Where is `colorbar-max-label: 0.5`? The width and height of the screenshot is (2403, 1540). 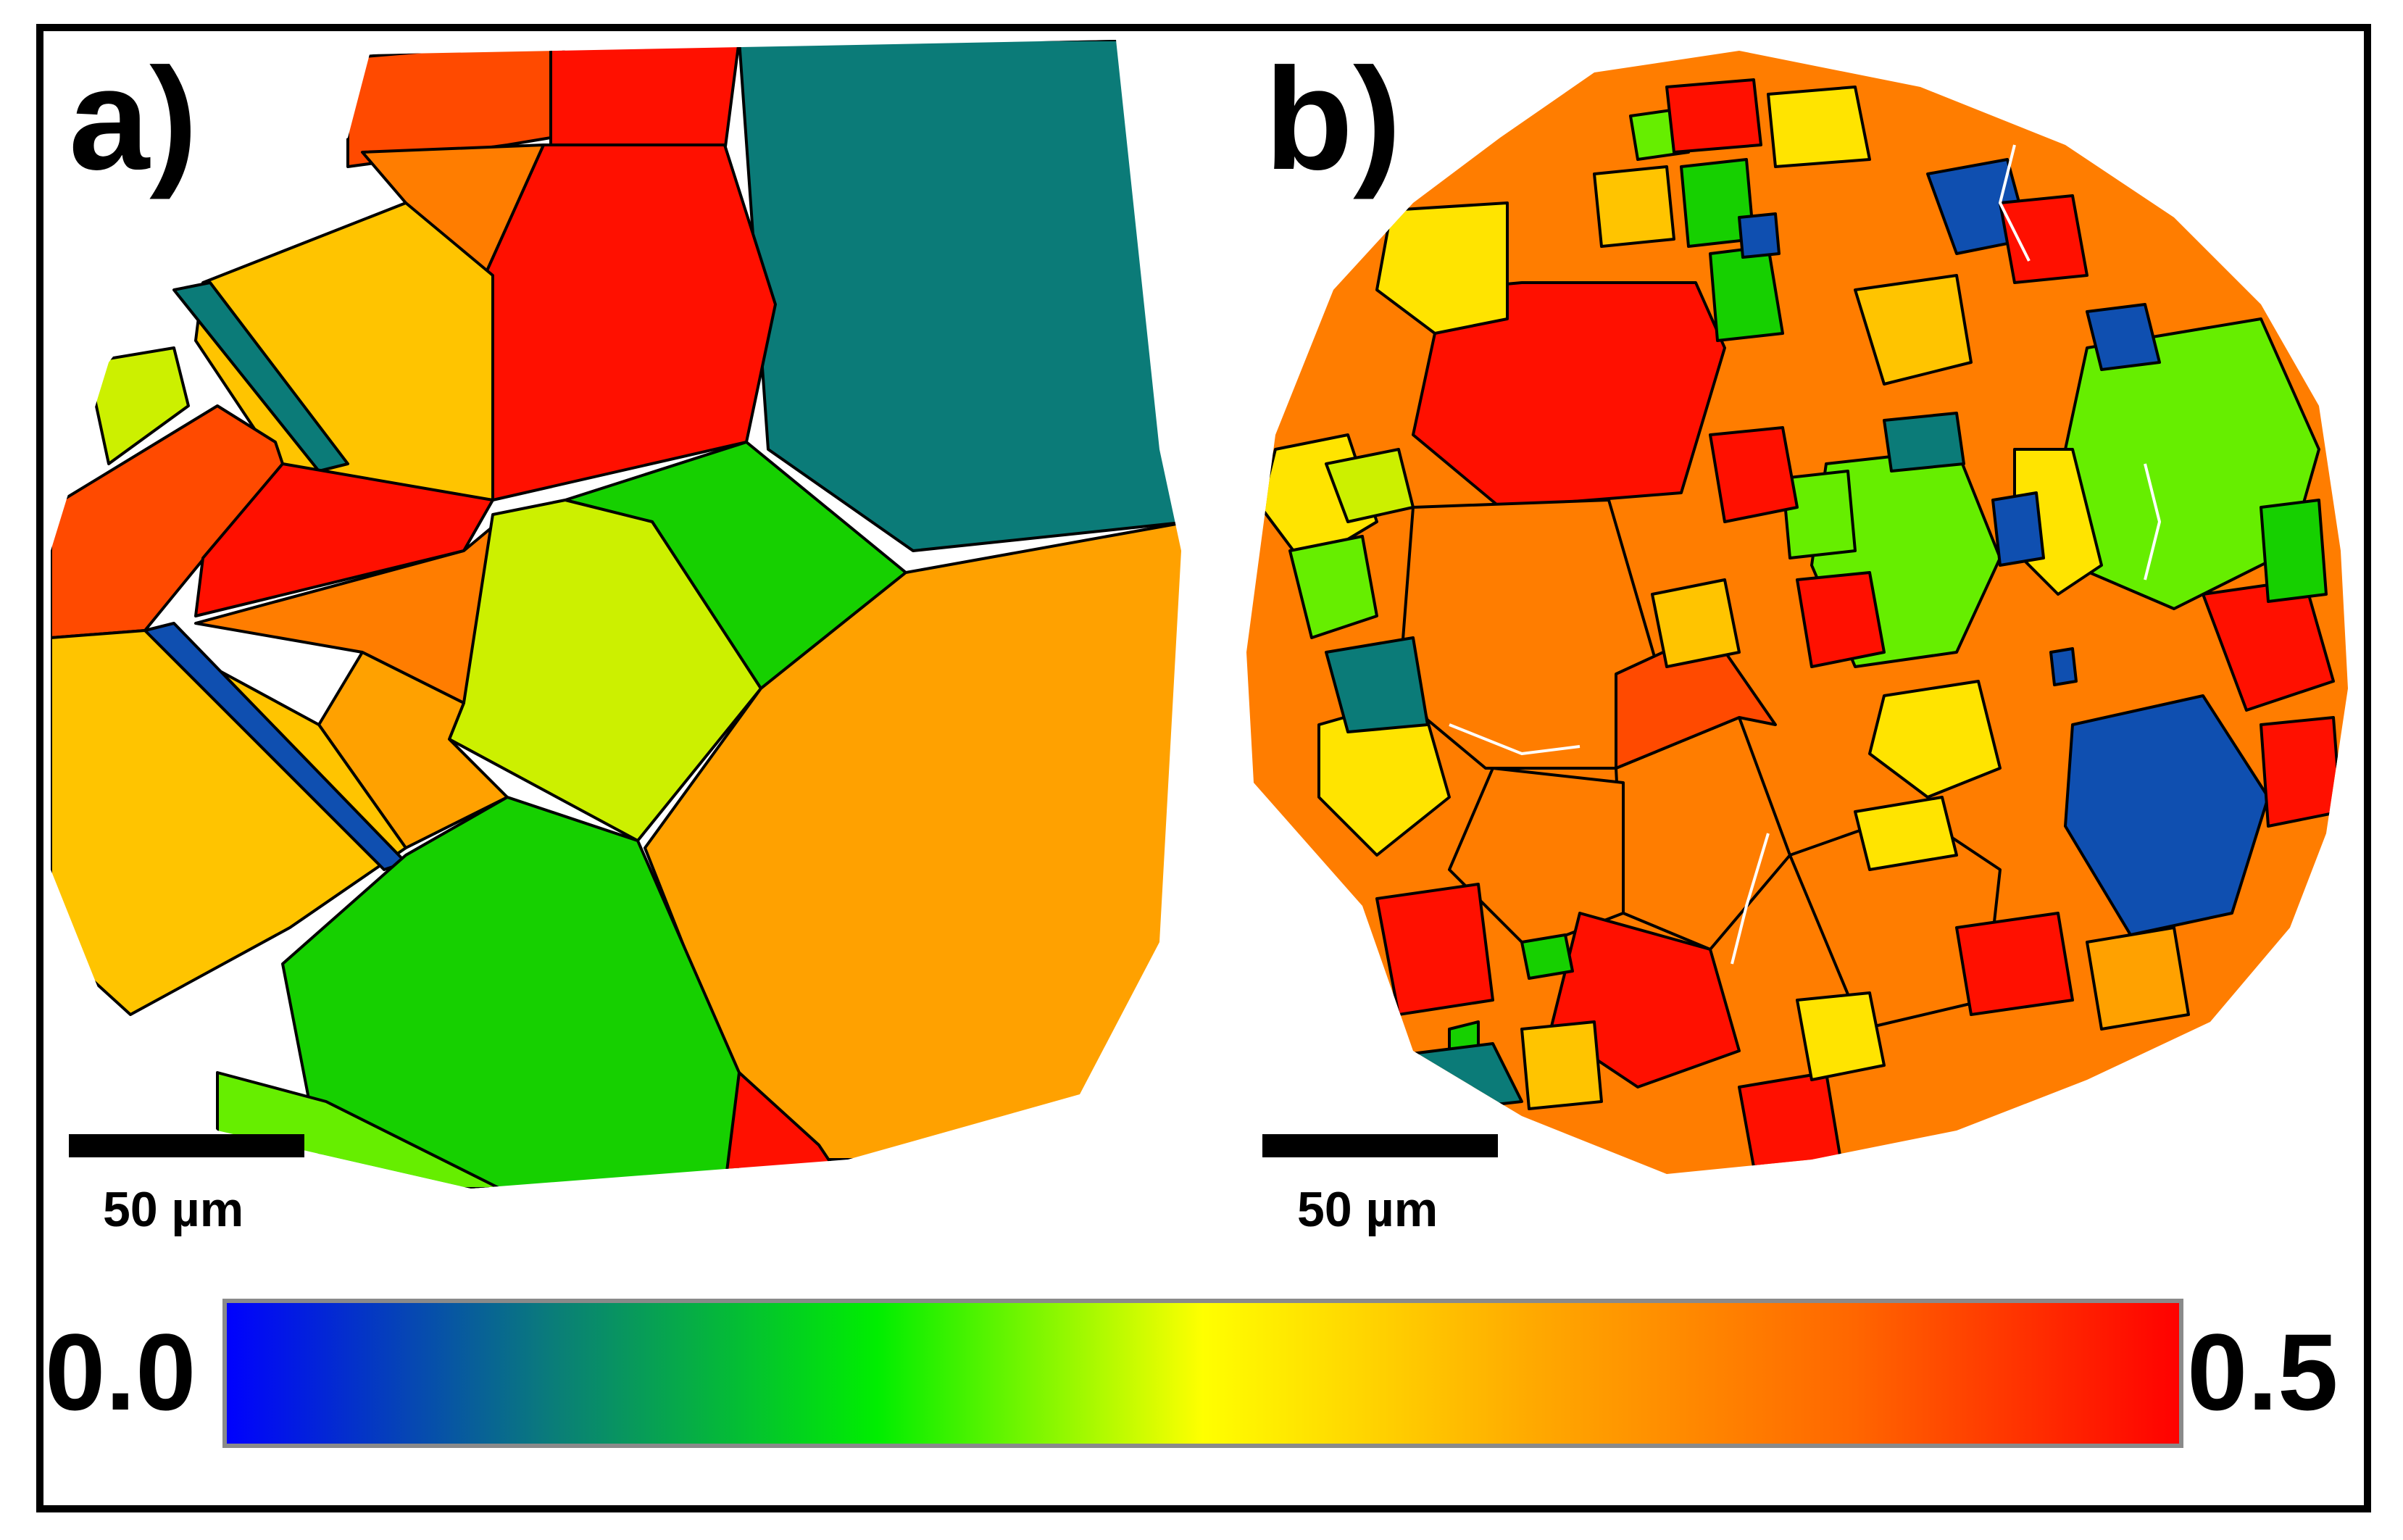 colorbar-max-label: 0.5 is located at coordinates (2263, 1372).